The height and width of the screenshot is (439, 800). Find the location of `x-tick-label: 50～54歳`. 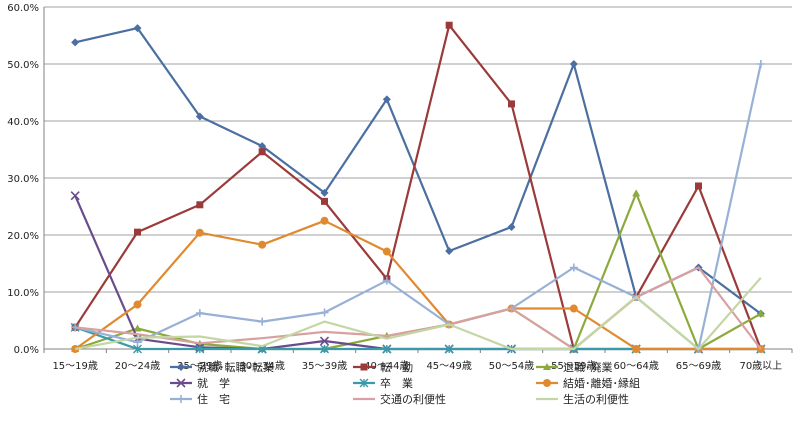

x-tick-label: 50～54歳 is located at coordinates (511, 366).